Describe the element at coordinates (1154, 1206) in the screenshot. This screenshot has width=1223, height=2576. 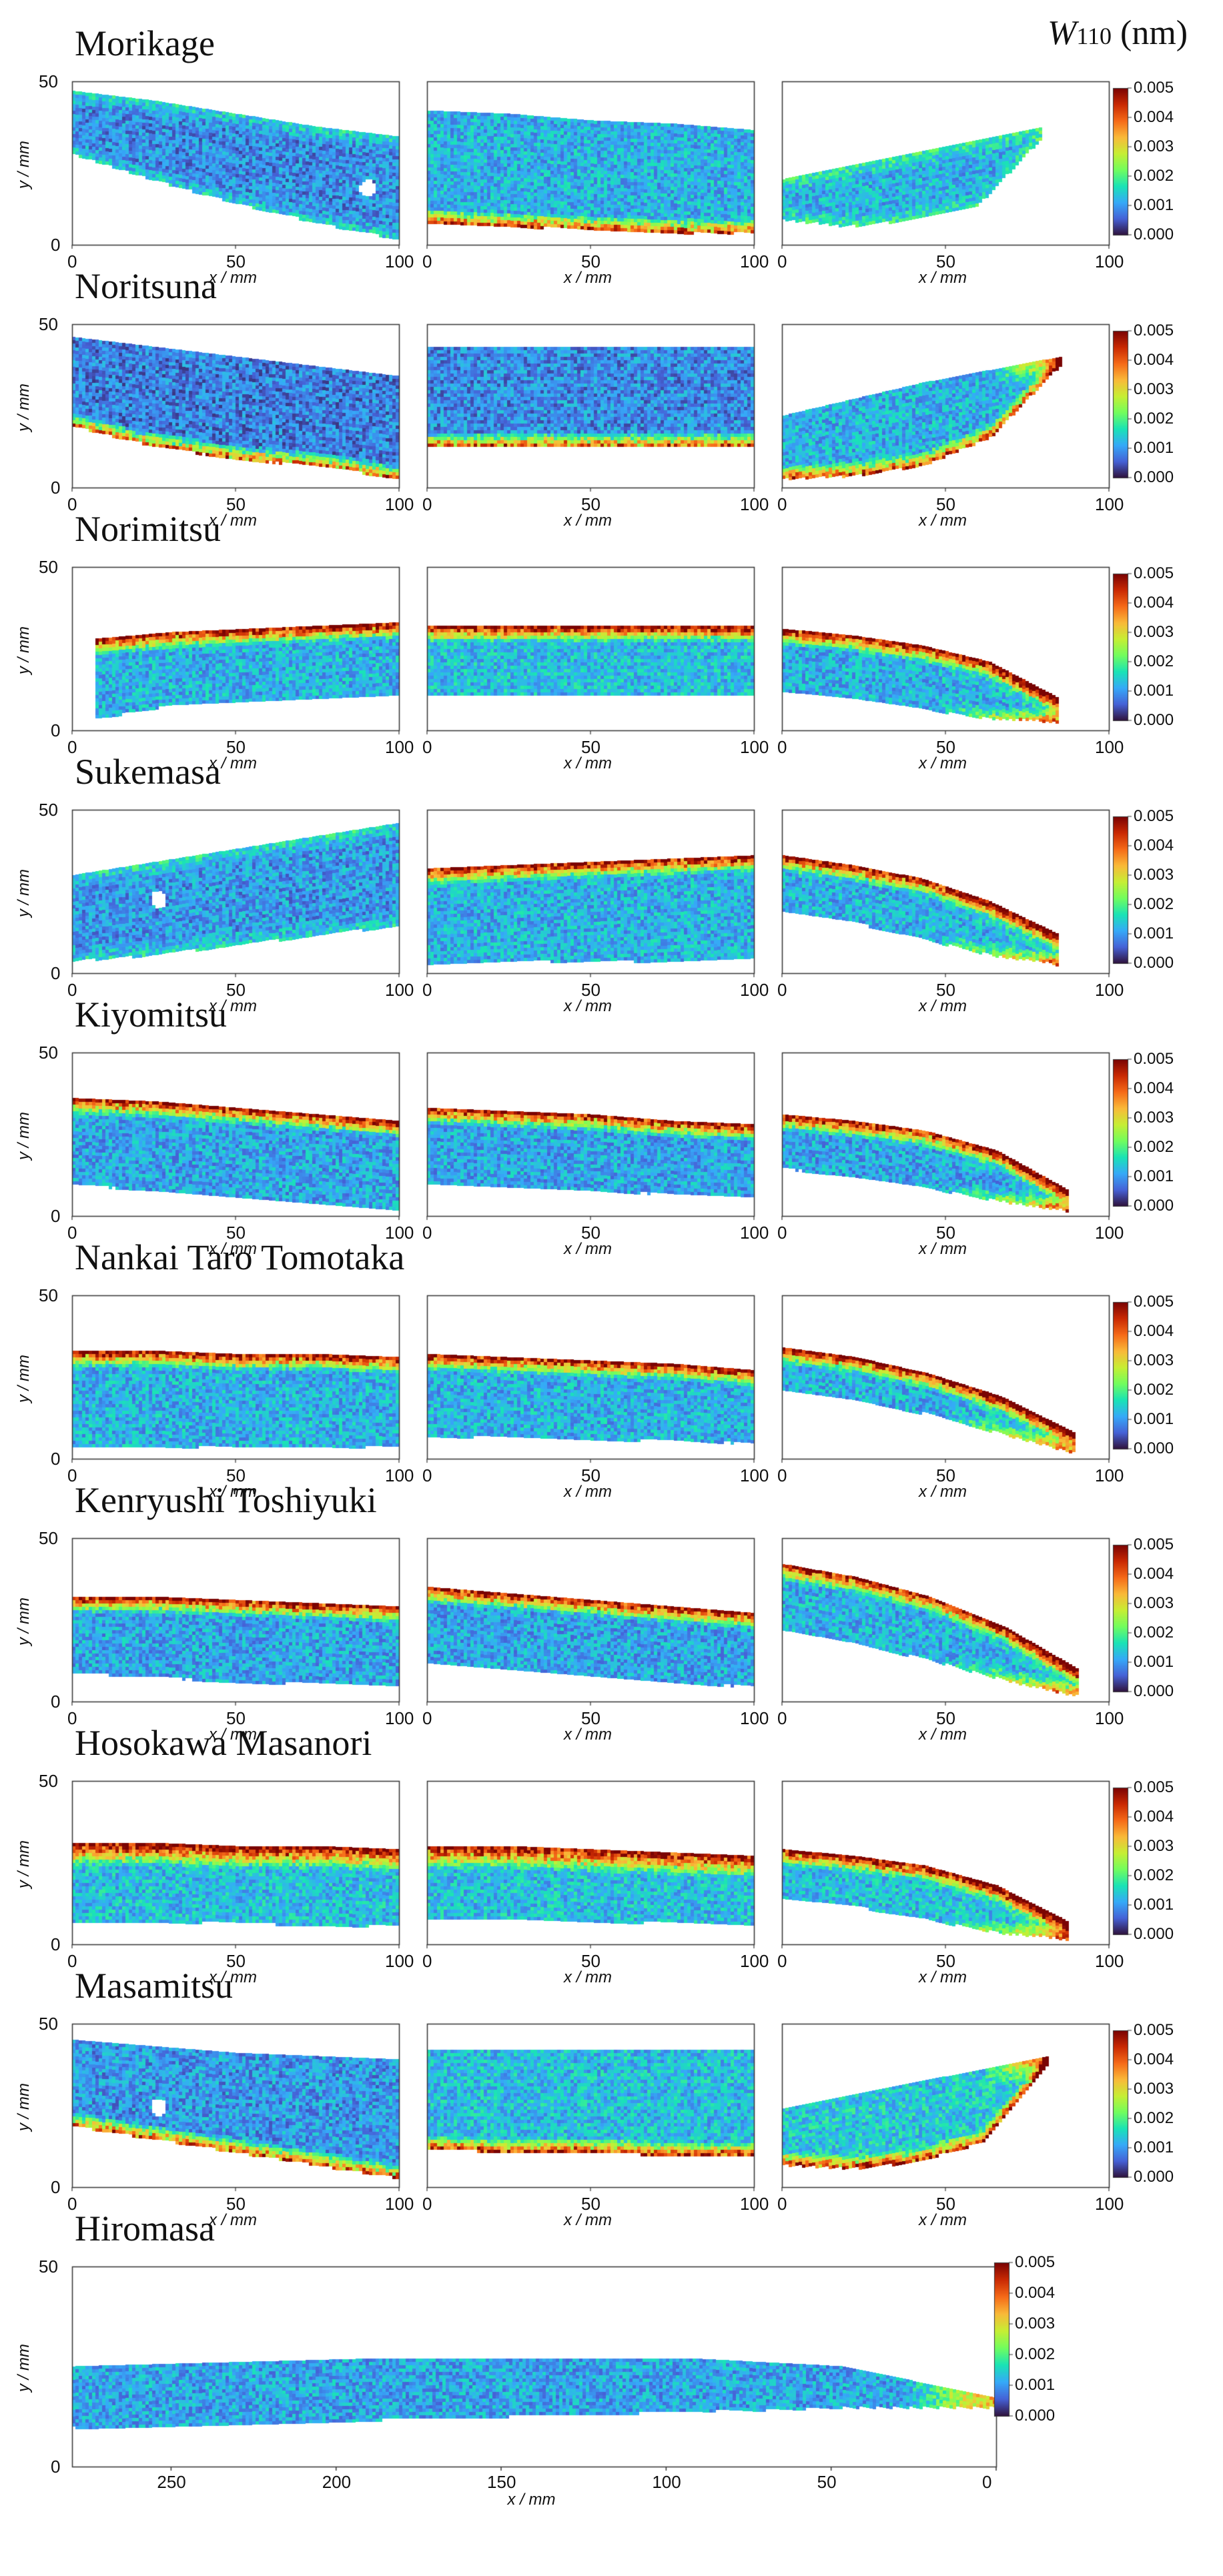
I see `colorbar-tick-label-4-5: 0.000` at that location.